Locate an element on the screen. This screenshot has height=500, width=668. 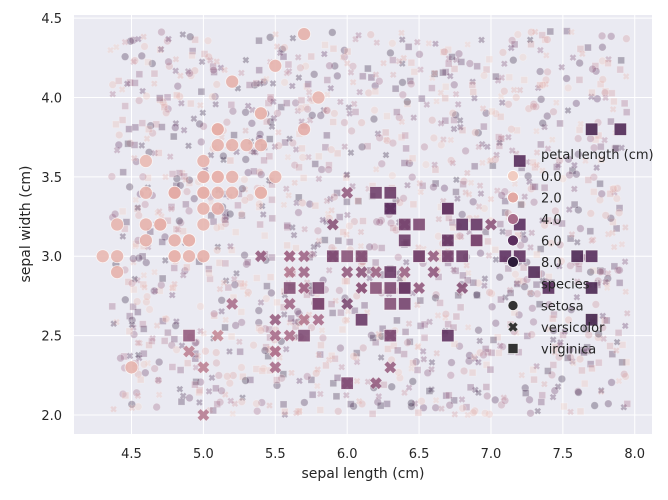
x-tick-label: 5.5 is located at coordinates (275, 454).